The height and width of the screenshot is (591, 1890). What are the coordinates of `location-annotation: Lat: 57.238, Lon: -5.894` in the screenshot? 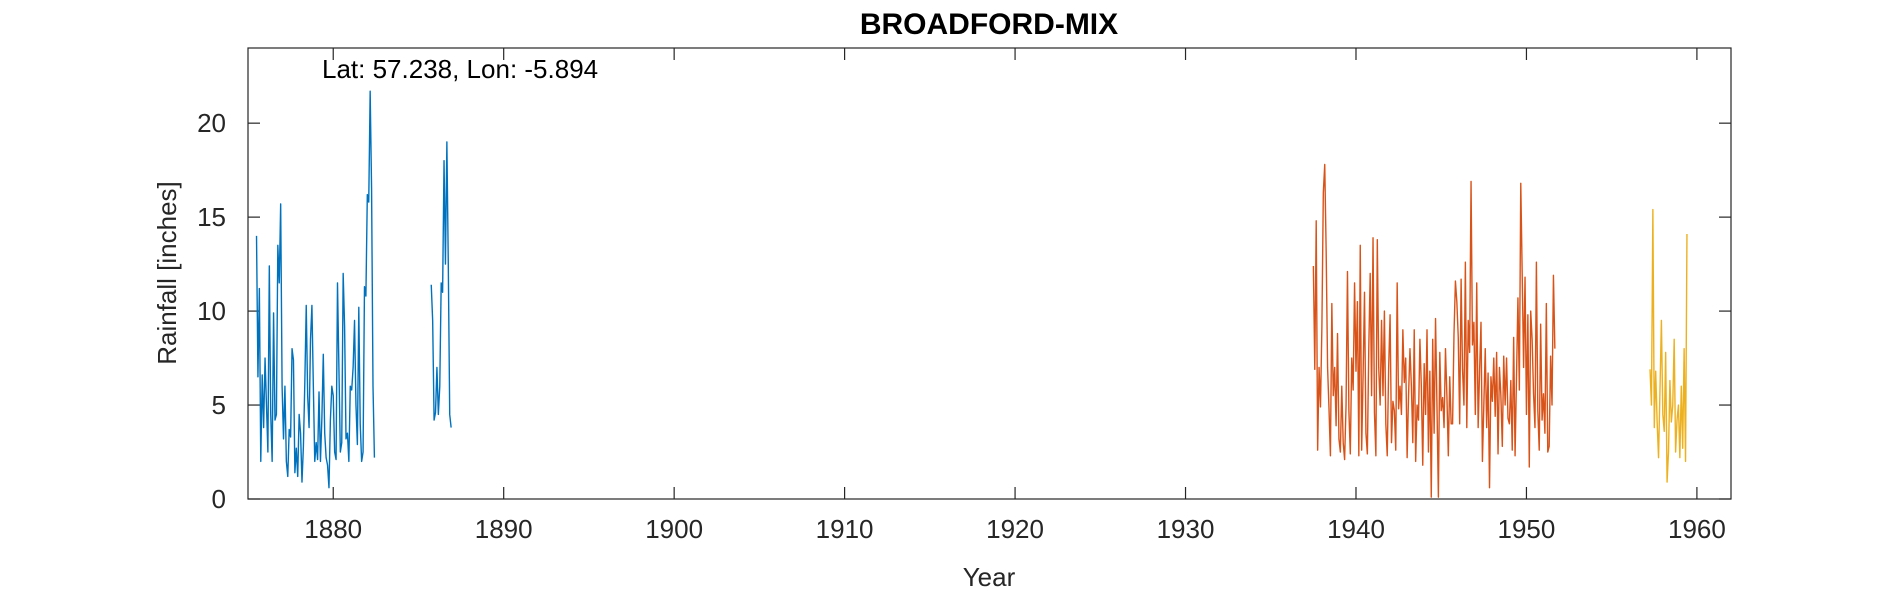 It's located at (460, 69).